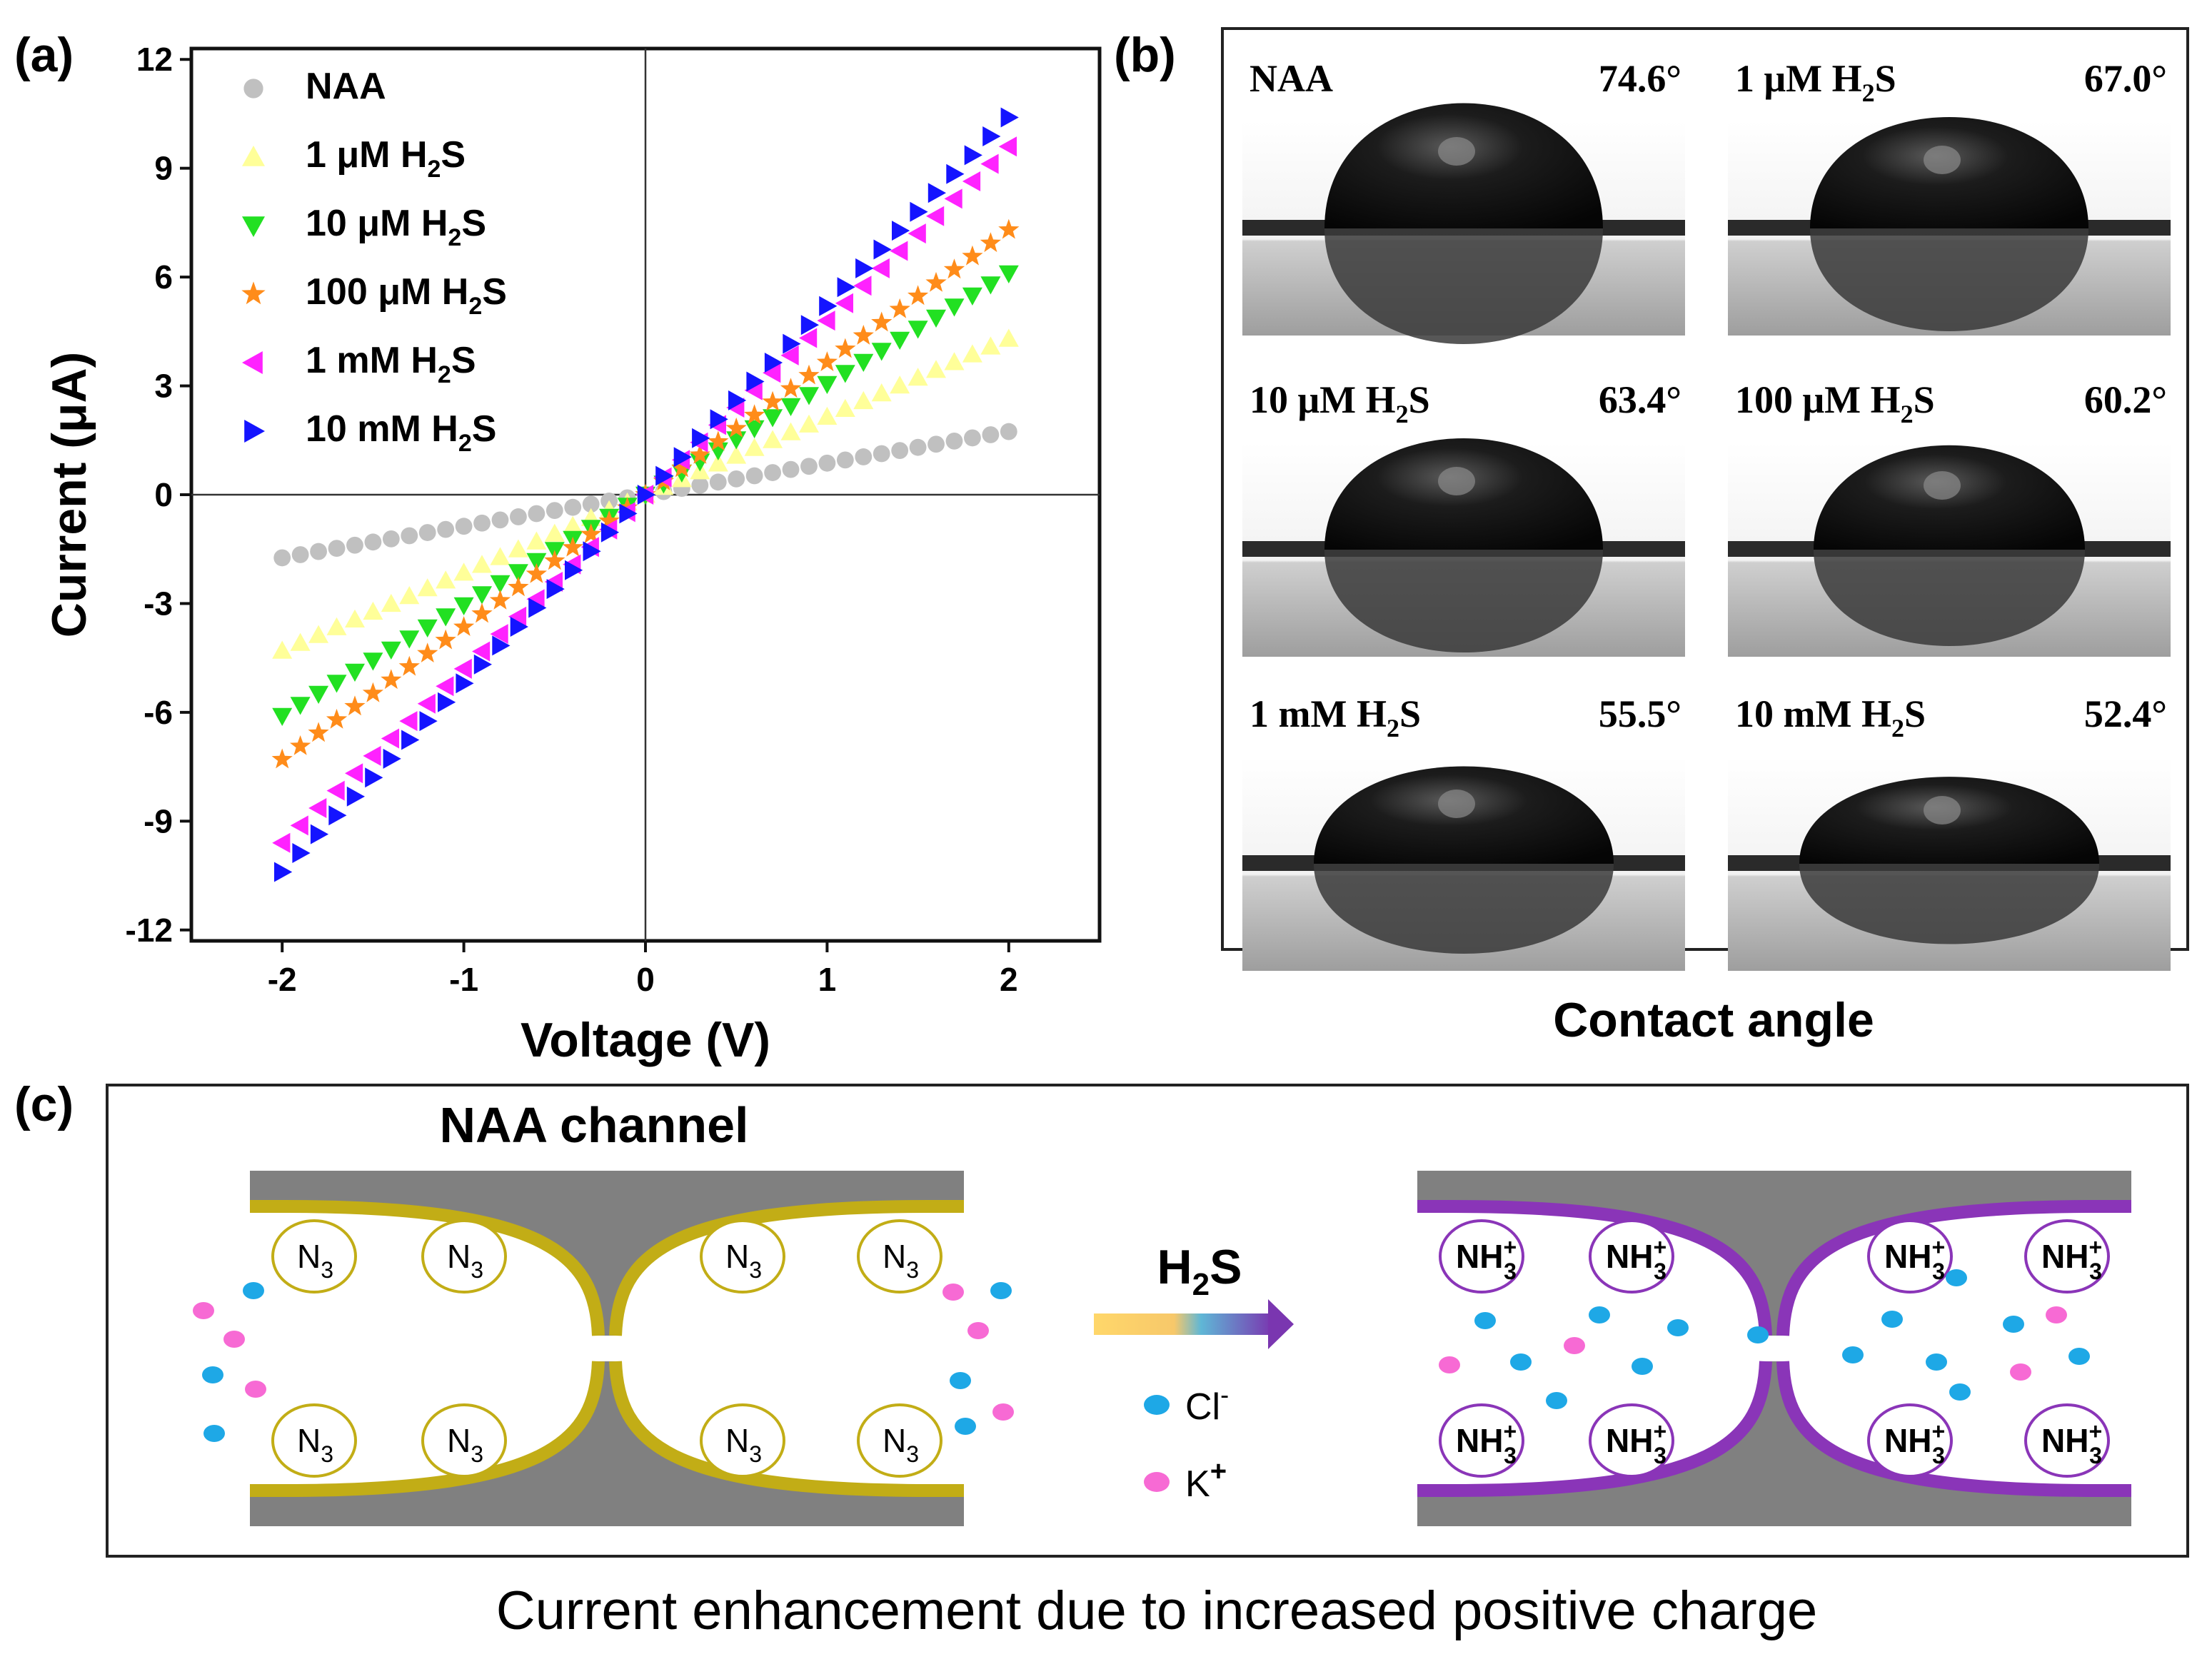 This screenshot has width=2212, height=1654. I want to click on sample-label: 1 mM H2S, so click(1335, 717).